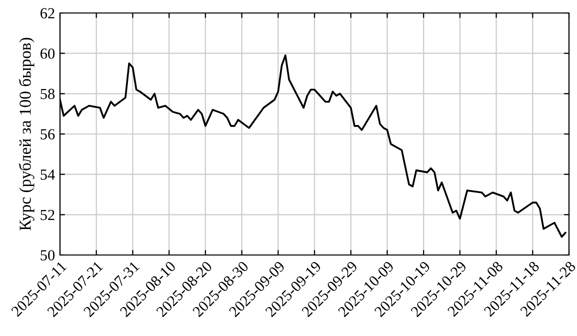 This screenshot has width=577, height=336. I want to click on y-tick-label: 52, so click(47, 215).